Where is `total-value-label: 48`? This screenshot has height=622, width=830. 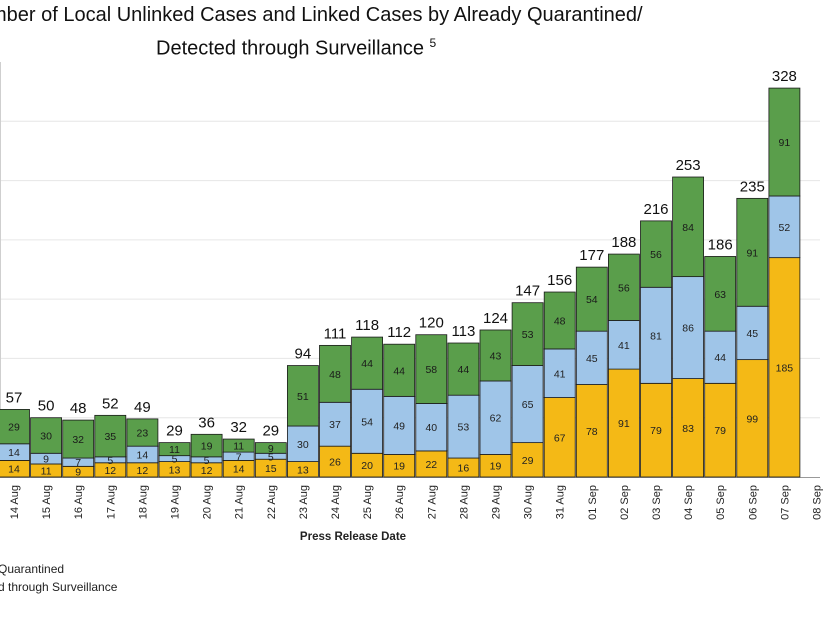 total-value-label: 48 is located at coordinates (78, 408).